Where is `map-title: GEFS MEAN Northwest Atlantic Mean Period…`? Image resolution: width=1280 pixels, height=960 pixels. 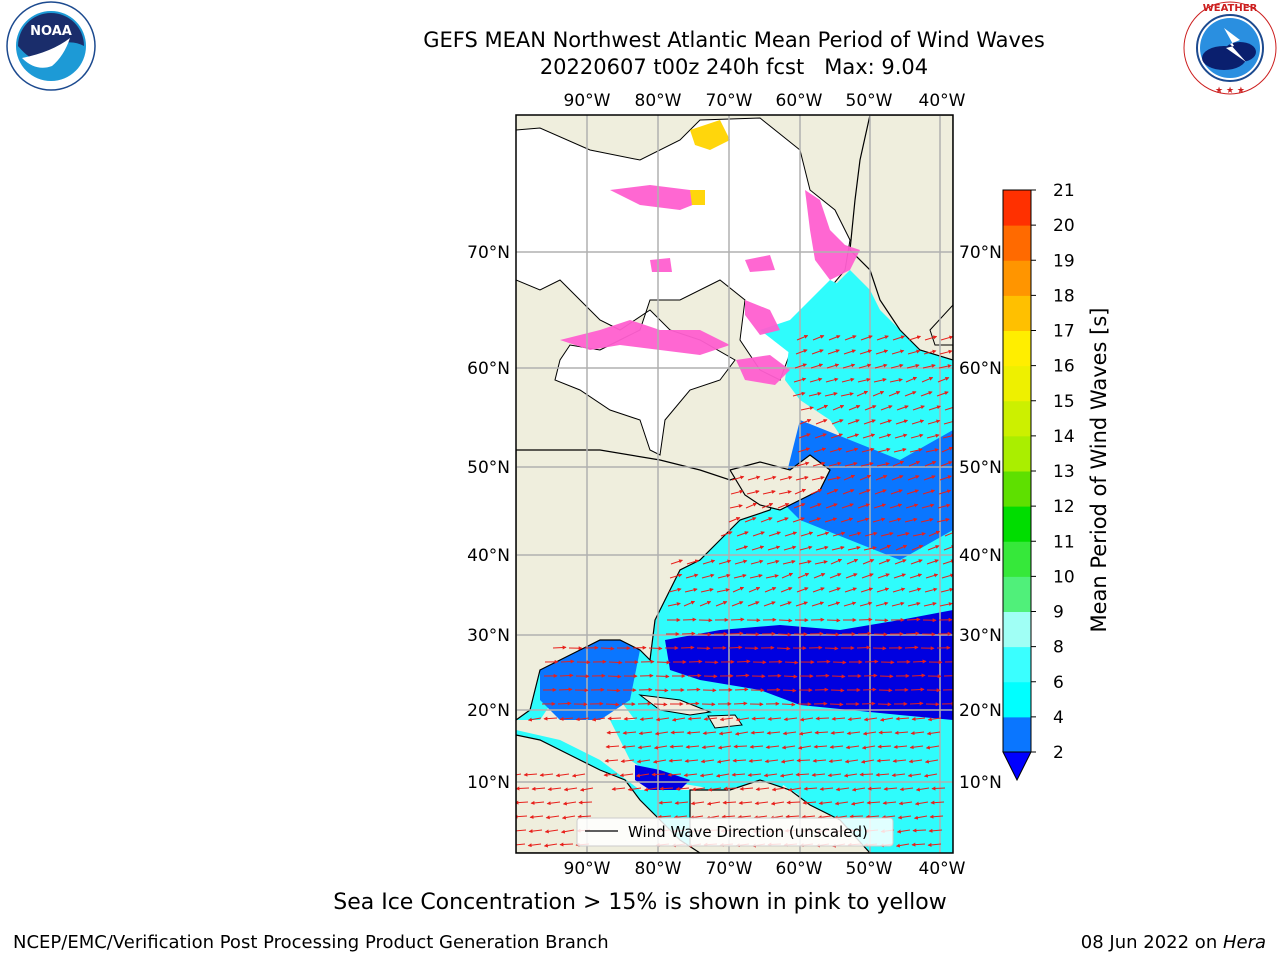
map-title: GEFS MEAN Northwest Atlantic Mean Period… is located at coordinates (734, 40).